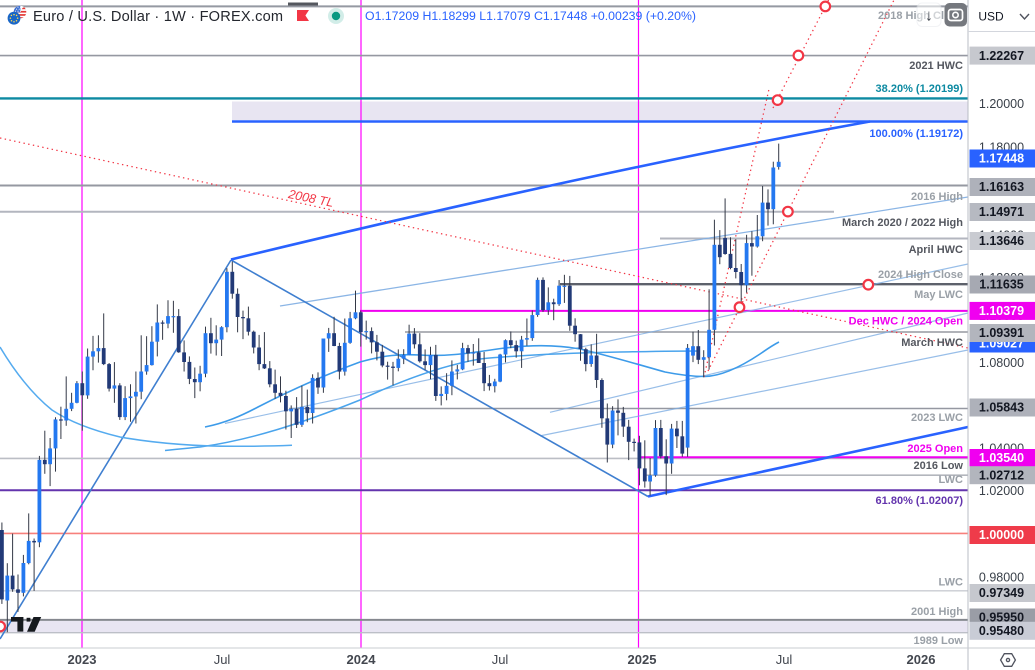  What do you see at coordinates (82, 659) in the screenshot?
I see `svg-text: 2023` at bounding box center [82, 659].